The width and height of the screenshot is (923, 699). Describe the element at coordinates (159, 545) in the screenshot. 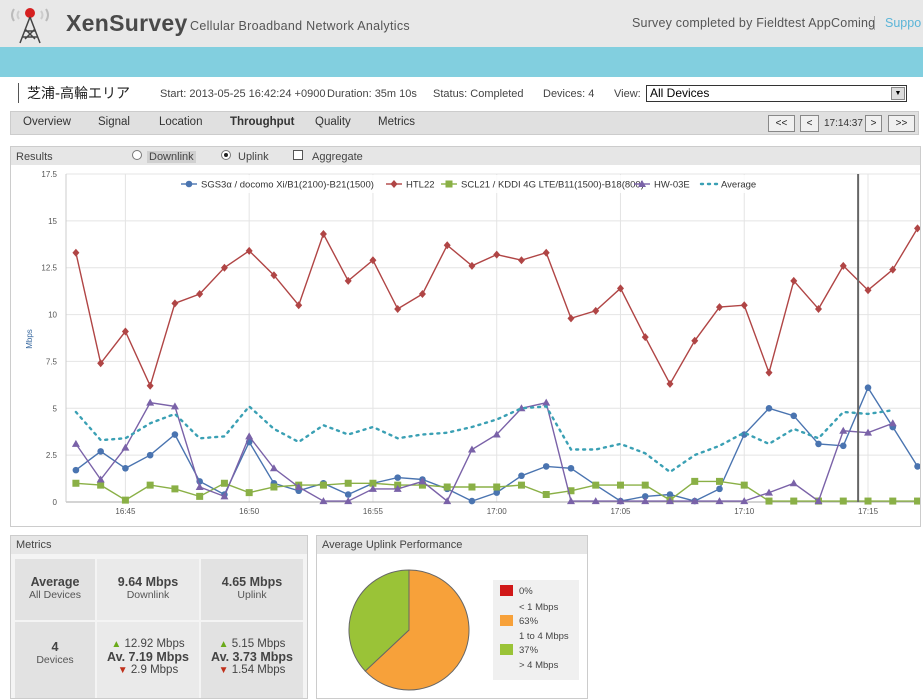

I see `metrics-title: Metrics` at that location.